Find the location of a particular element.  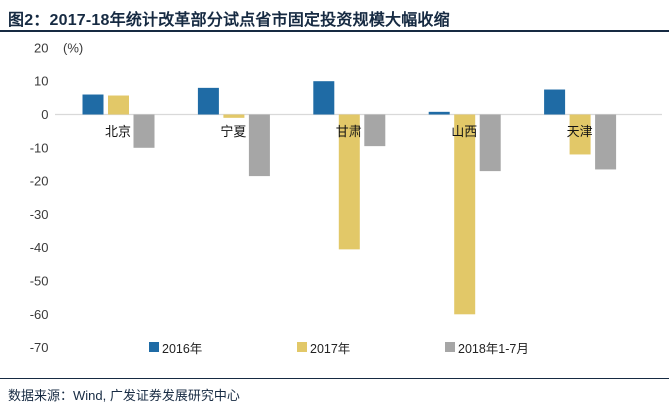

y-tick-label: 20 is located at coordinates (41, 47).